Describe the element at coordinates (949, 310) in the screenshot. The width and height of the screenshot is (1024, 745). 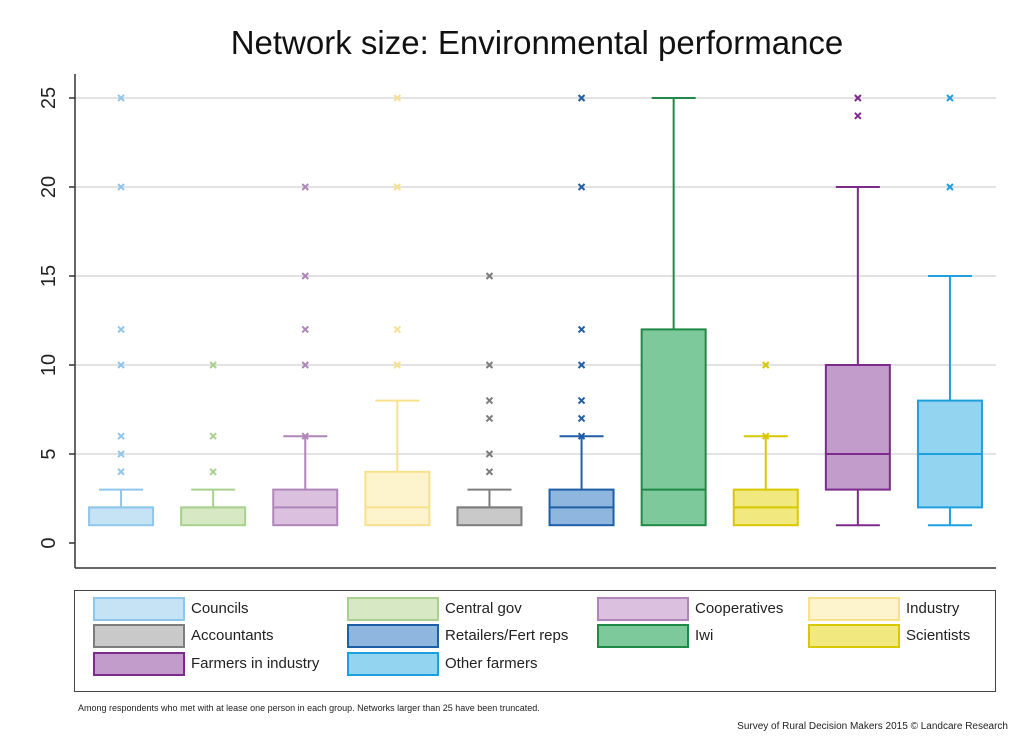
I see `box-other-farmers` at that location.